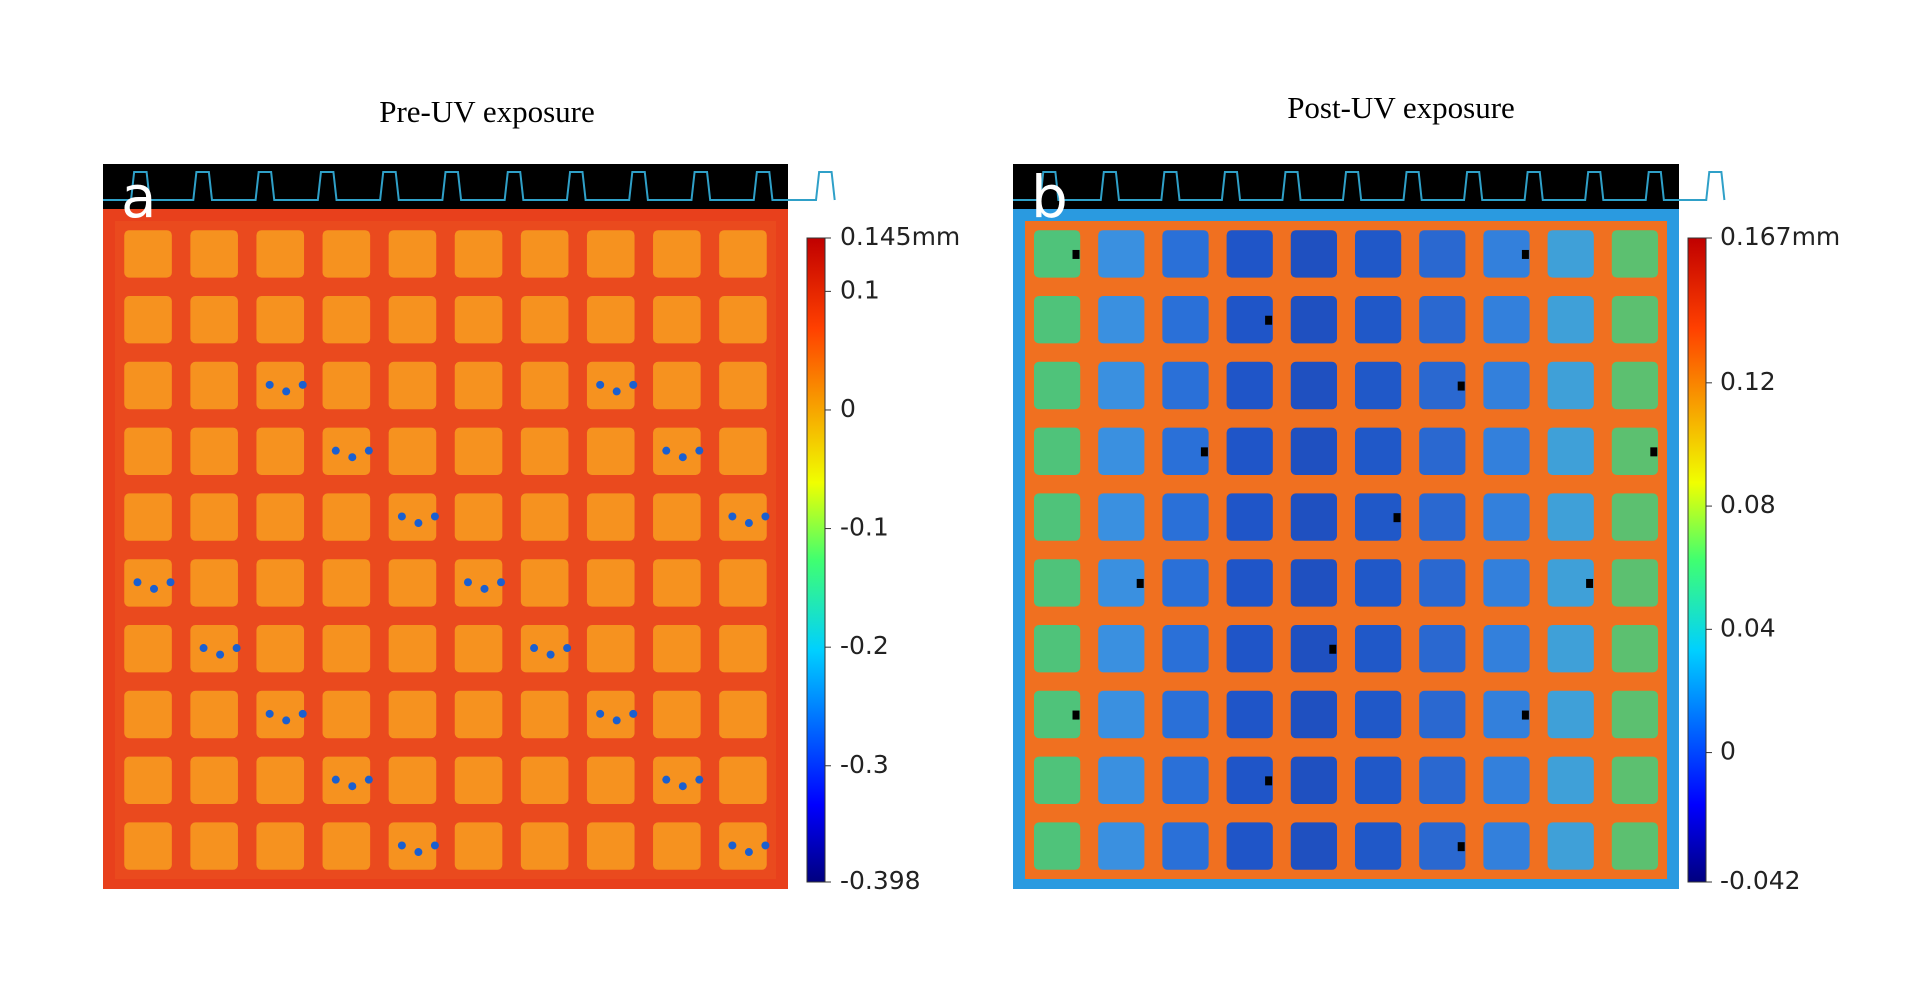 The image size is (1921, 994). What do you see at coordinates (139, 197) in the screenshot?
I see `panel-letter: a` at bounding box center [139, 197].